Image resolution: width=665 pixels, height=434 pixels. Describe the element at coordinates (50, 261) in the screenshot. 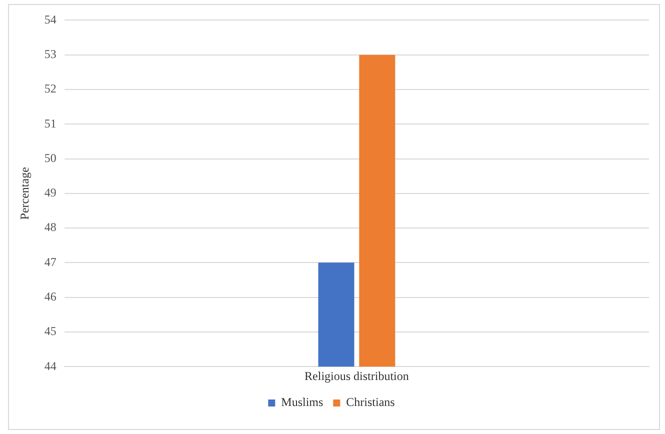

I see `y-tick-label: 47` at that location.